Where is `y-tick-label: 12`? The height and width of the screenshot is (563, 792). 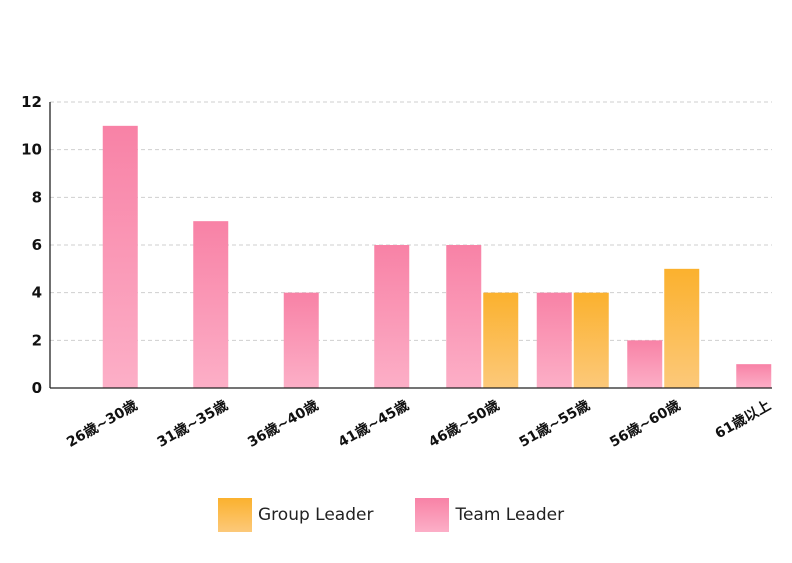
y-tick-label: 12 is located at coordinates (31, 102).